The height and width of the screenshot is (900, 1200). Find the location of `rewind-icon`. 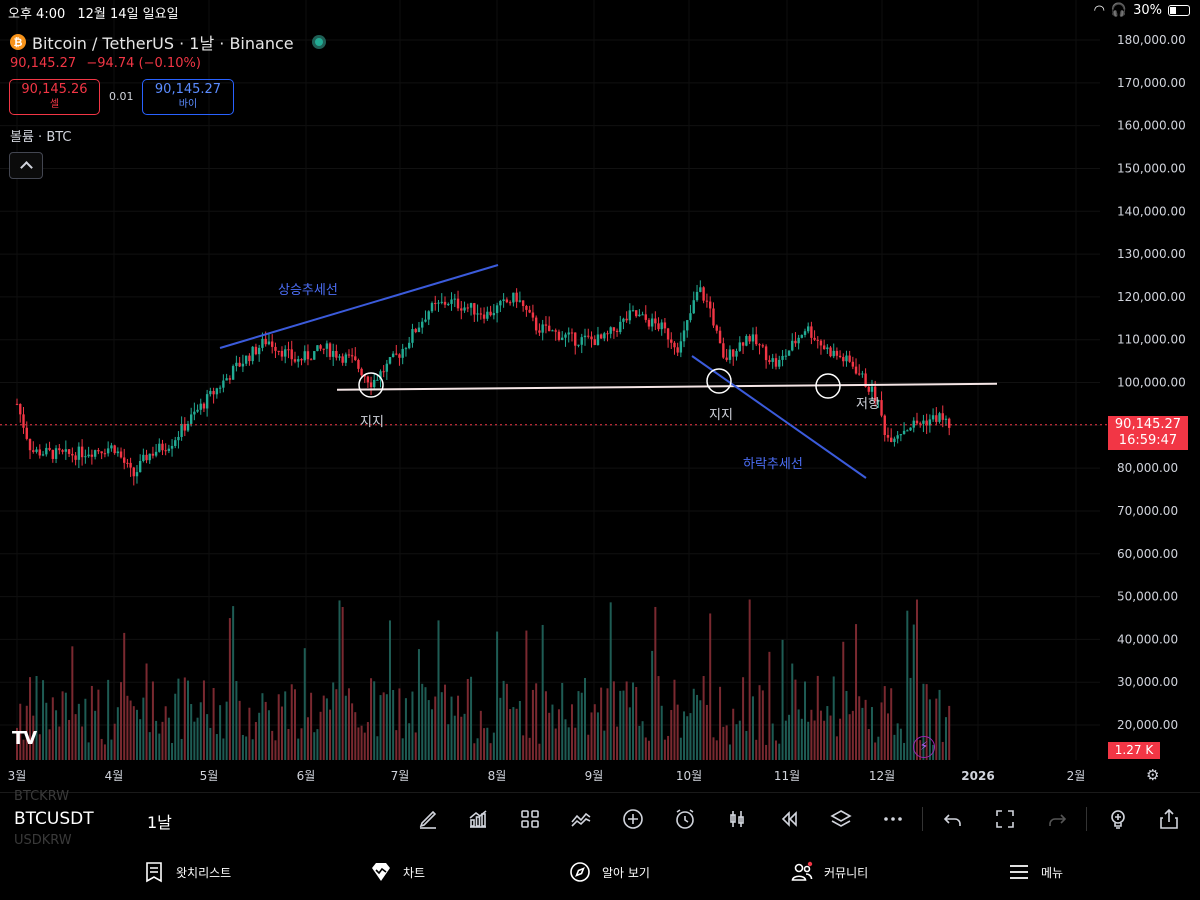

rewind-icon is located at coordinates (789, 819).